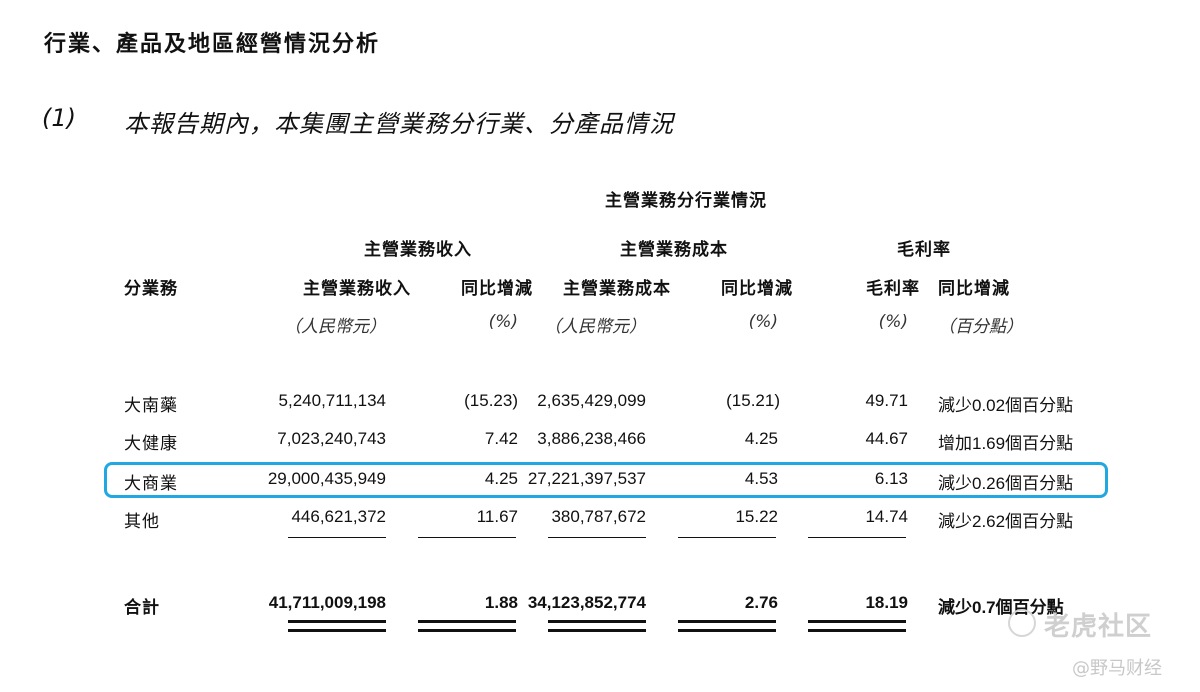  I want to click on table-cell-margin-yoy: 減少0.26個百分點, so click(1006, 483).